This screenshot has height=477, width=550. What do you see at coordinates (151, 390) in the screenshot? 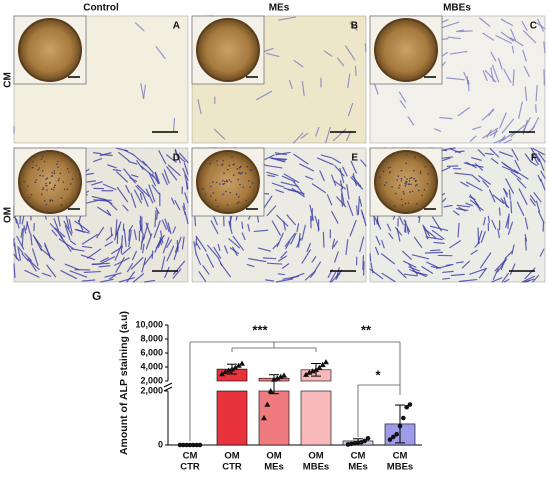
I see `y-tick-label: 2,000` at bounding box center [151, 390].